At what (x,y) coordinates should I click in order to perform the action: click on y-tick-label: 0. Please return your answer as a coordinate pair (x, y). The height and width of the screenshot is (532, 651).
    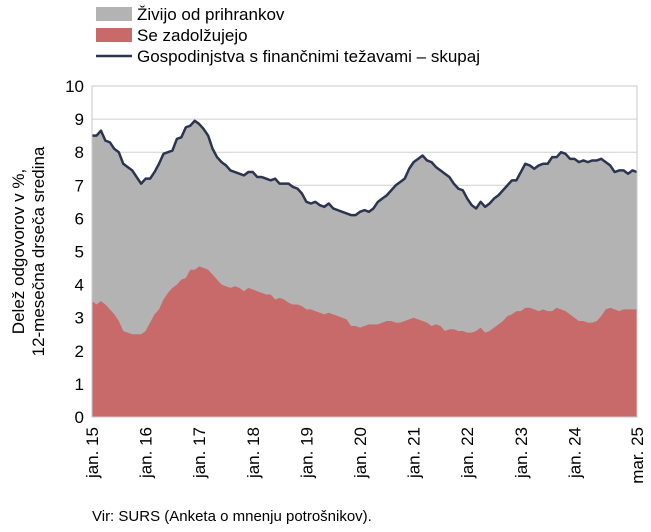
    Looking at the image, I should click on (79, 417).